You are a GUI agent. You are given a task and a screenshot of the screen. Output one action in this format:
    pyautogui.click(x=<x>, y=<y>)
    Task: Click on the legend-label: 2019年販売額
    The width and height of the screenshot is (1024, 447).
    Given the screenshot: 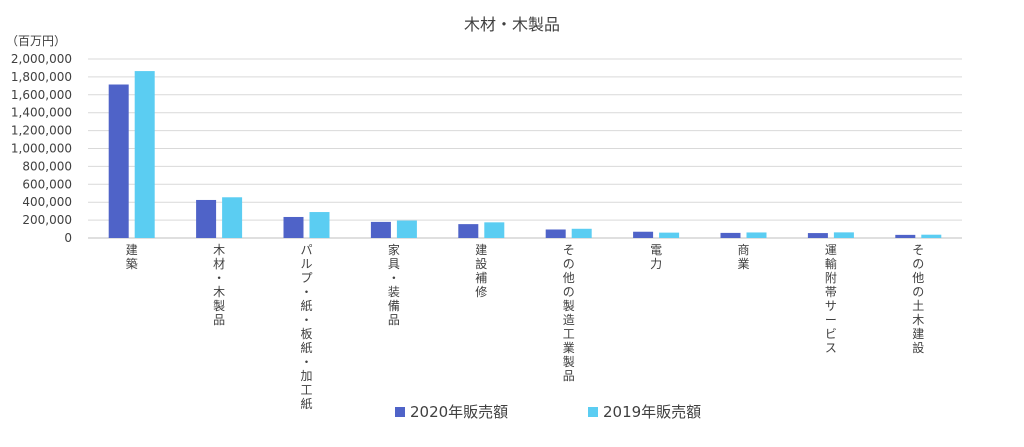 What is the action you would take?
    pyautogui.click(x=652, y=412)
    